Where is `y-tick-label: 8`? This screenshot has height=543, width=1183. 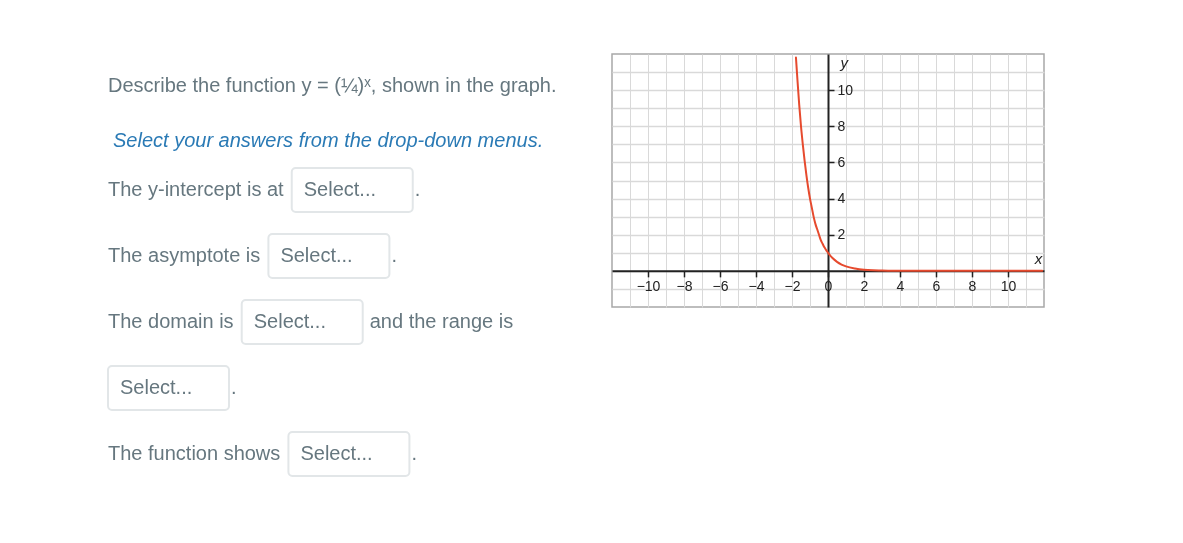 y-tick-label: 8 is located at coordinates (841, 125).